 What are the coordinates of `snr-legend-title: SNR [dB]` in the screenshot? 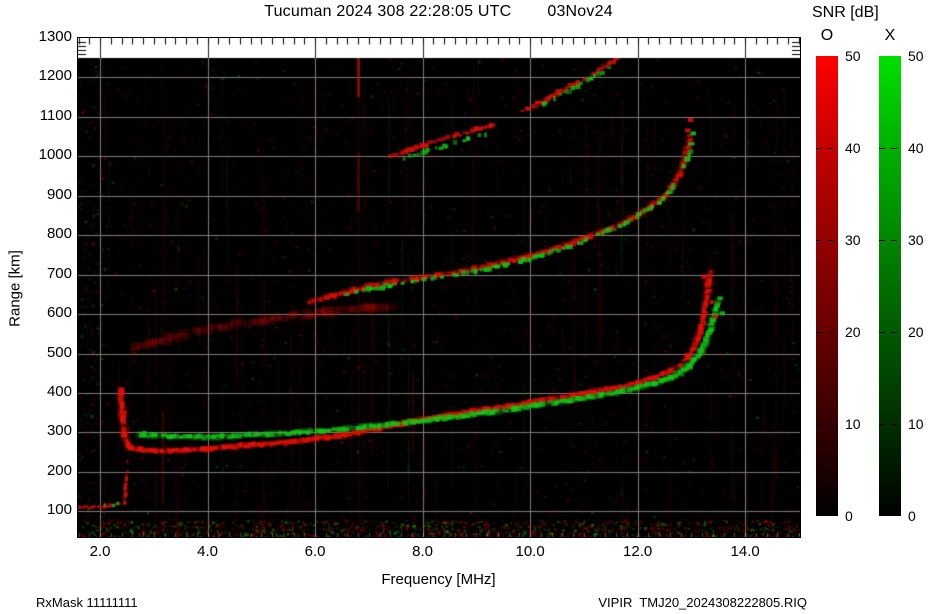 It's located at (845, 12).